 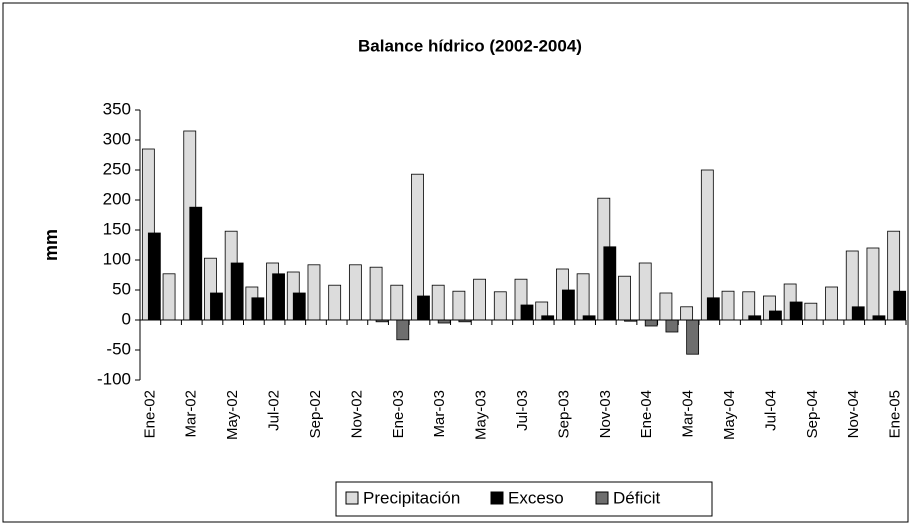 What do you see at coordinates (398, 414) in the screenshot?
I see `x-tick-label: Ene-03` at bounding box center [398, 414].